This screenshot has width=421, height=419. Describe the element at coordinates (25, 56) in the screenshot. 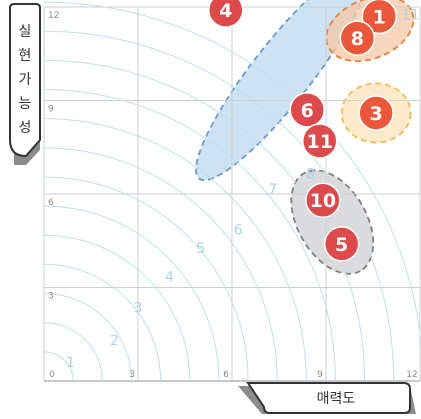

I see `y-axis-title-char-1: 현` at that location.